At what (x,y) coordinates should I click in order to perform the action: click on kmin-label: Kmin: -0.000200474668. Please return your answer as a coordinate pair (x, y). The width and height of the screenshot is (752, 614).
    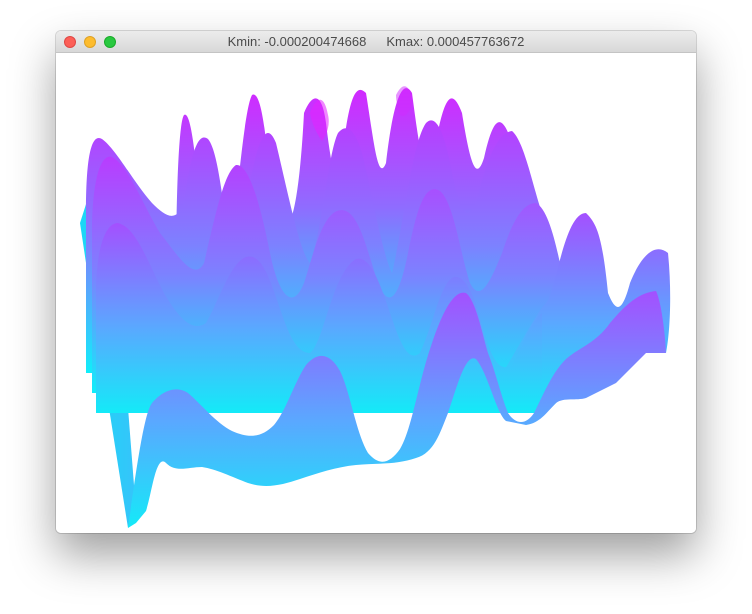
    Looking at the image, I should click on (297, 41).